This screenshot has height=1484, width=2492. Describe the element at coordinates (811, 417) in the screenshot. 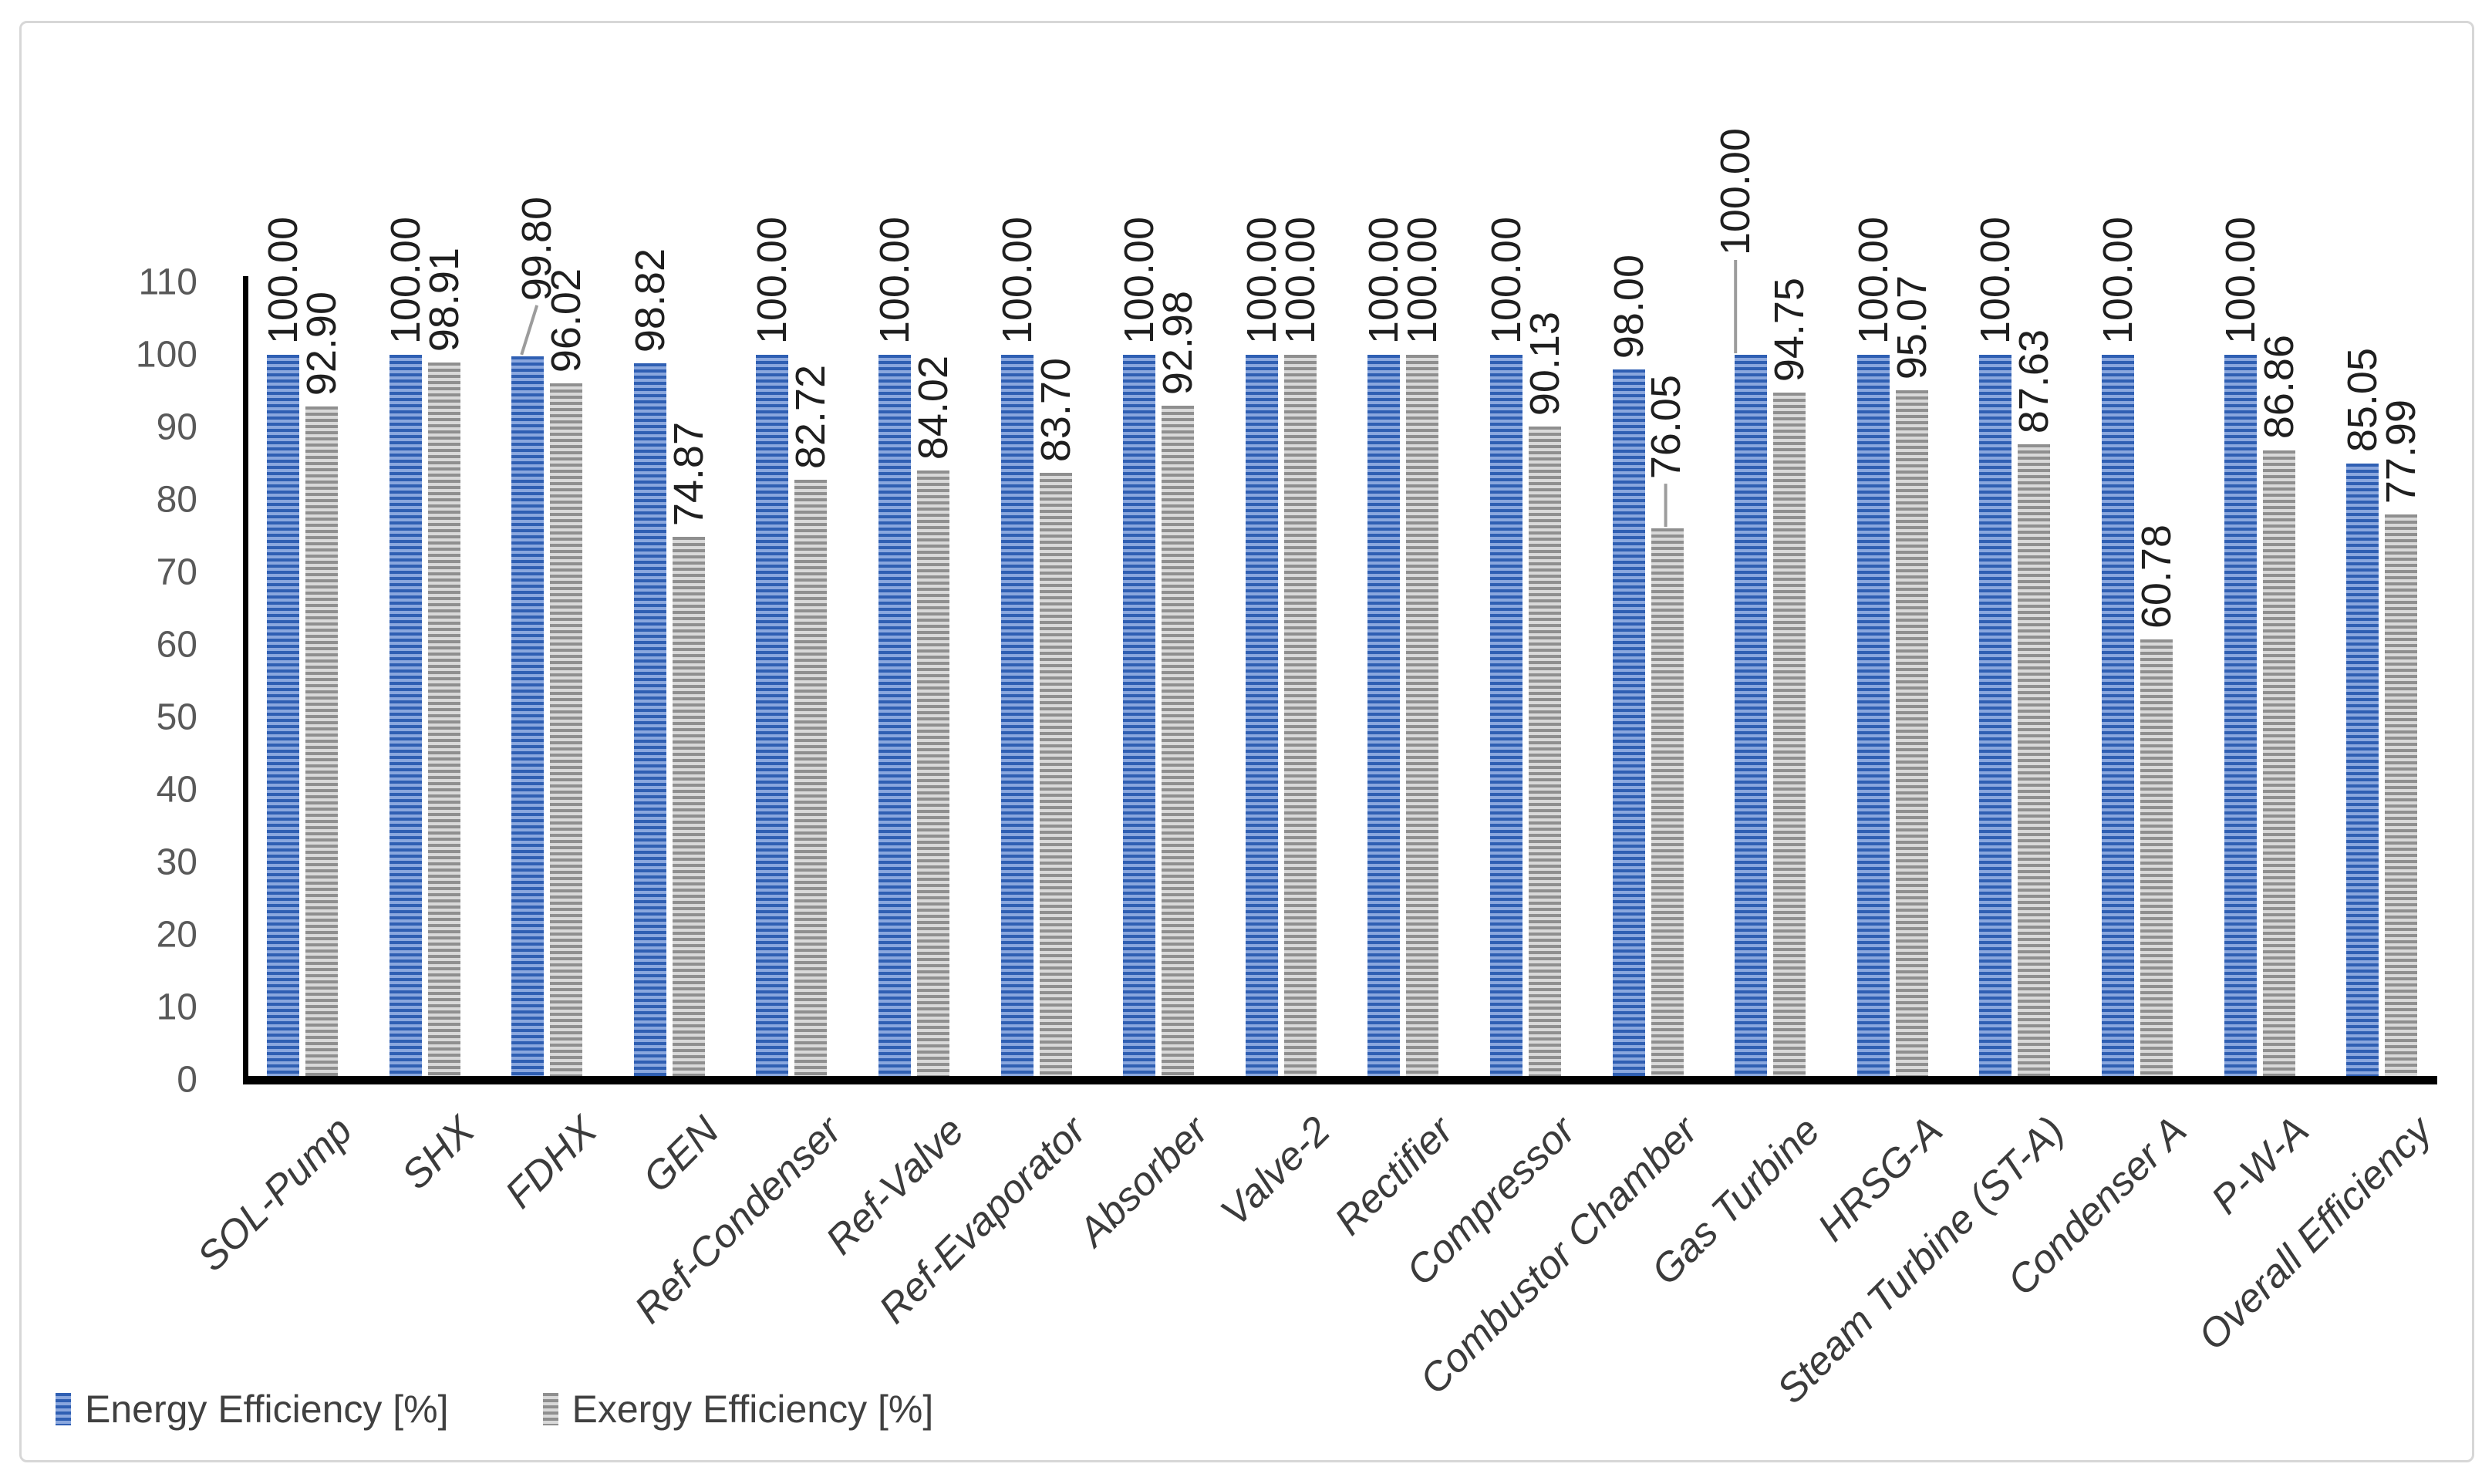

I see `bar-value-label: 82.72` at that location.